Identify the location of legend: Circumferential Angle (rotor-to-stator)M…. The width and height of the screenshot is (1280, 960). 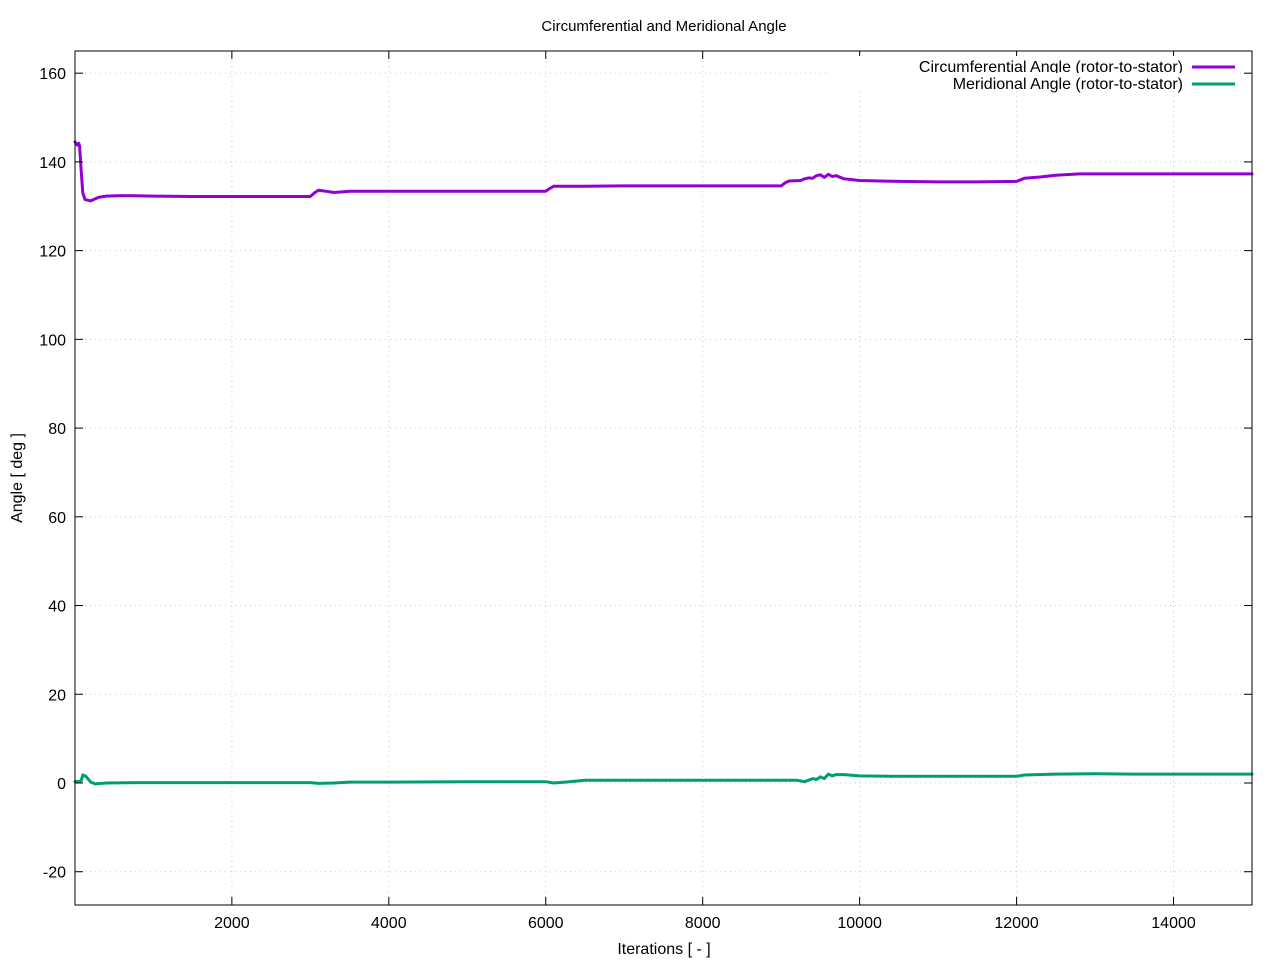
(1033, 74).